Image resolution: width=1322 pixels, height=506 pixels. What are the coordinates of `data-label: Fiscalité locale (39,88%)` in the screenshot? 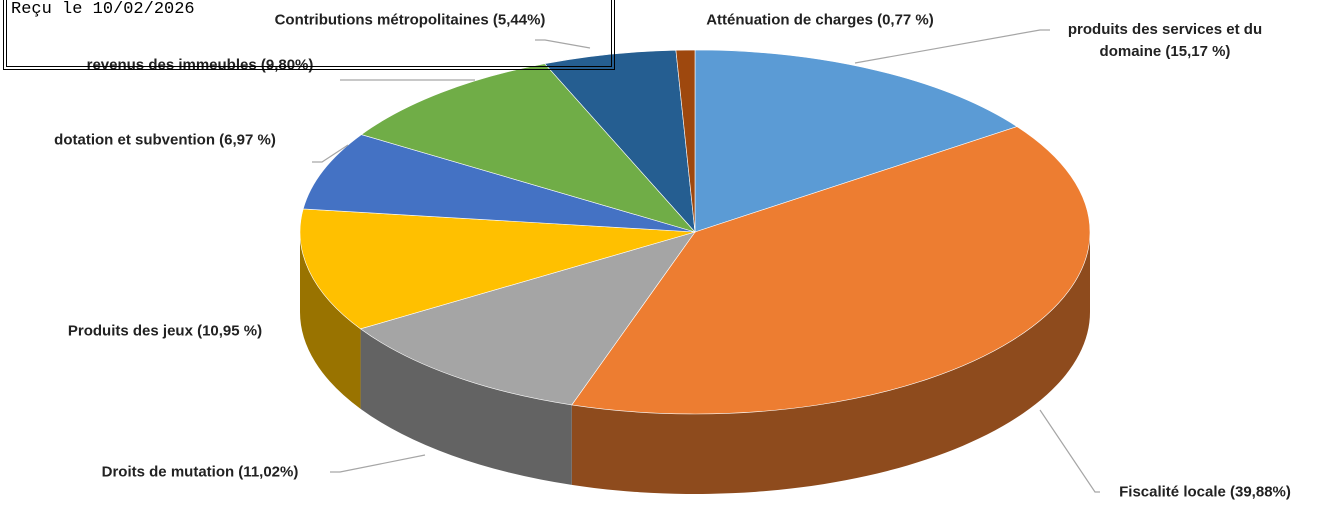 It's located at (1205, 492).